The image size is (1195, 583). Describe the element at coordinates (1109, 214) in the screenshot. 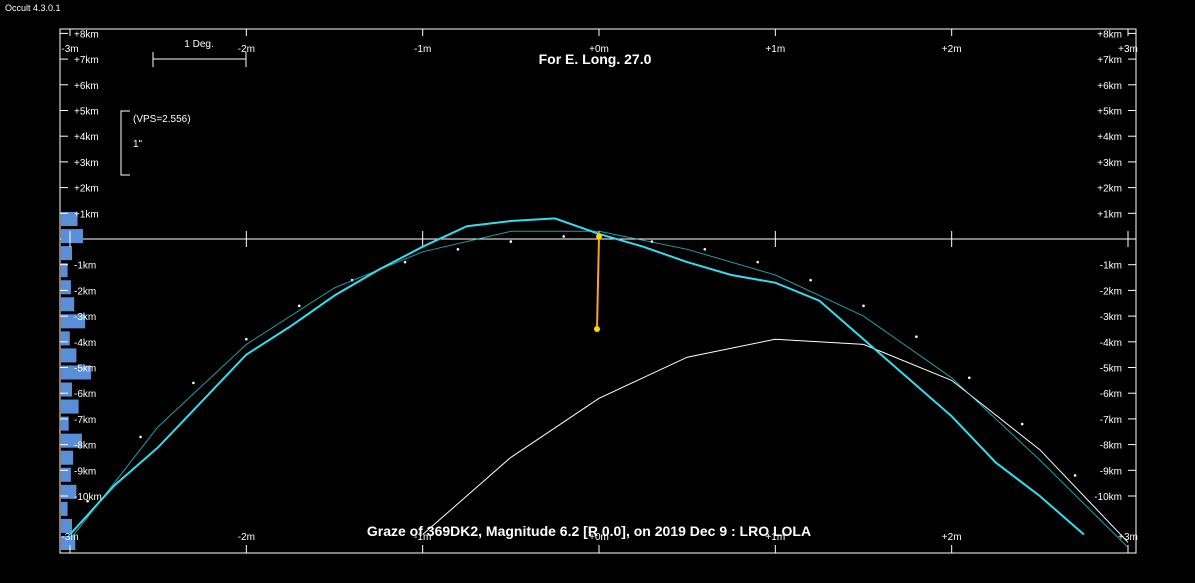

I see `y-tick-label-right: +1km` at that location.